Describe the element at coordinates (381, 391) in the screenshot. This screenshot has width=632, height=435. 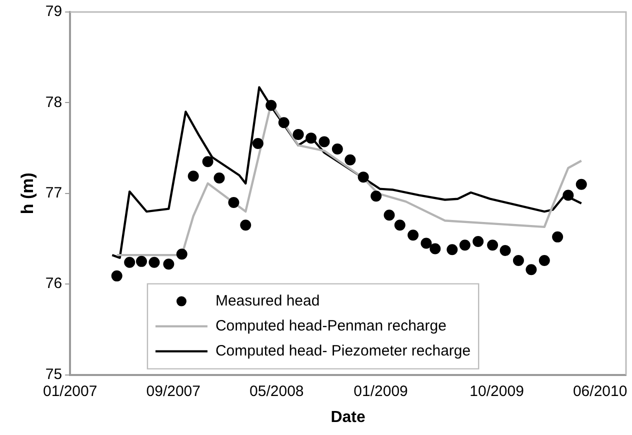
I see `x-tick-label: 01/2009` at that location.